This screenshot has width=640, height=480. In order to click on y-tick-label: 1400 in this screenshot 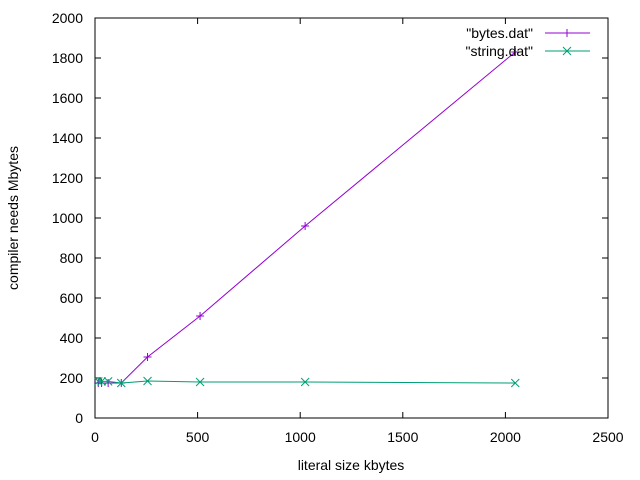, I will do `click(67, 138)`.